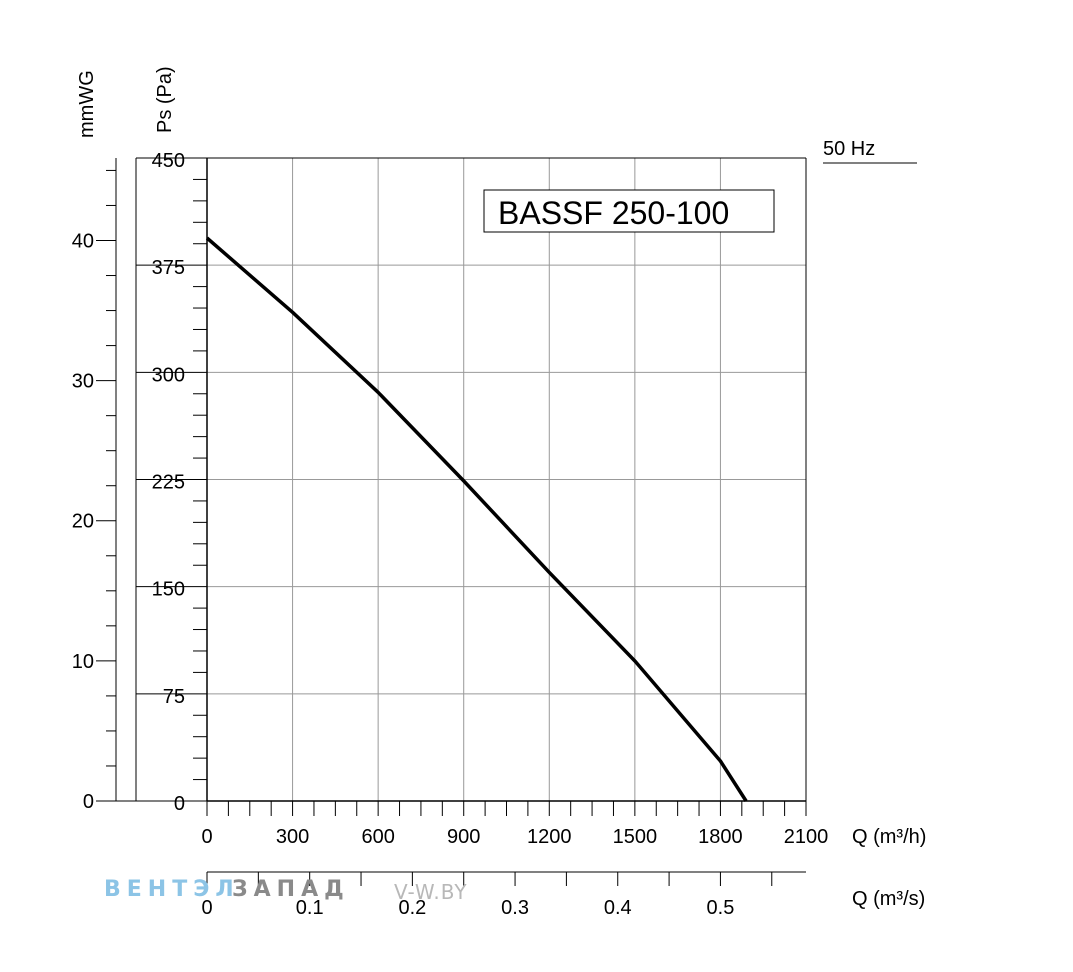  Describe the element at coordinates (431, 892) in the screenshot. I see `watermark-site: V-W.BY` at that location.